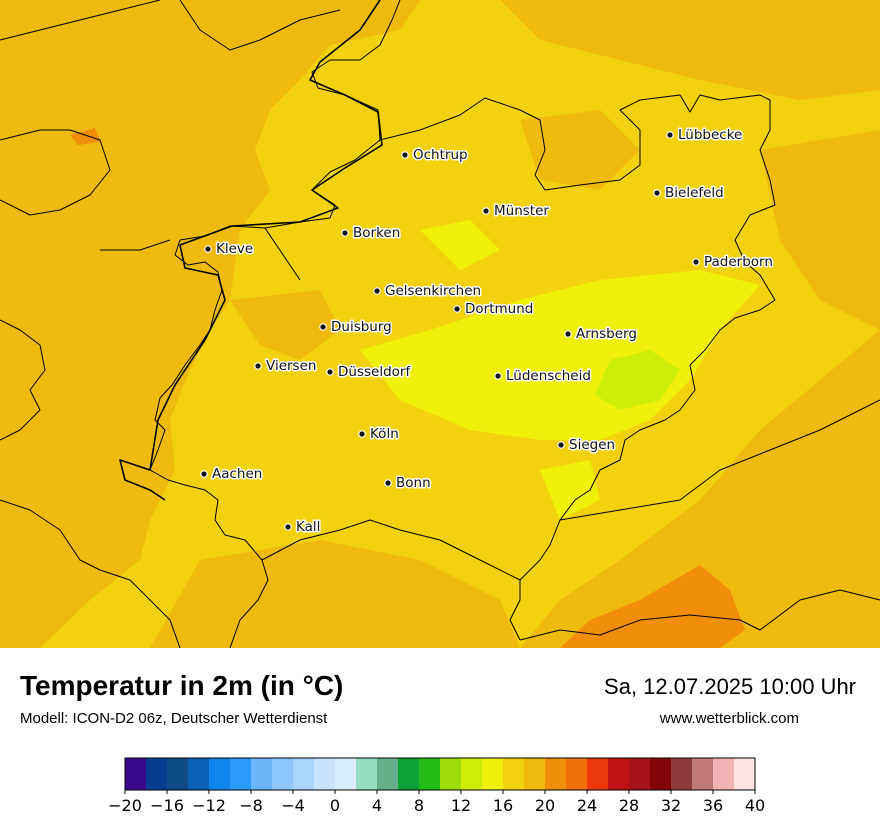  Describe the element at coordinates (234, 249) in the screenshot. I see `city-label: Kleve` at that location.